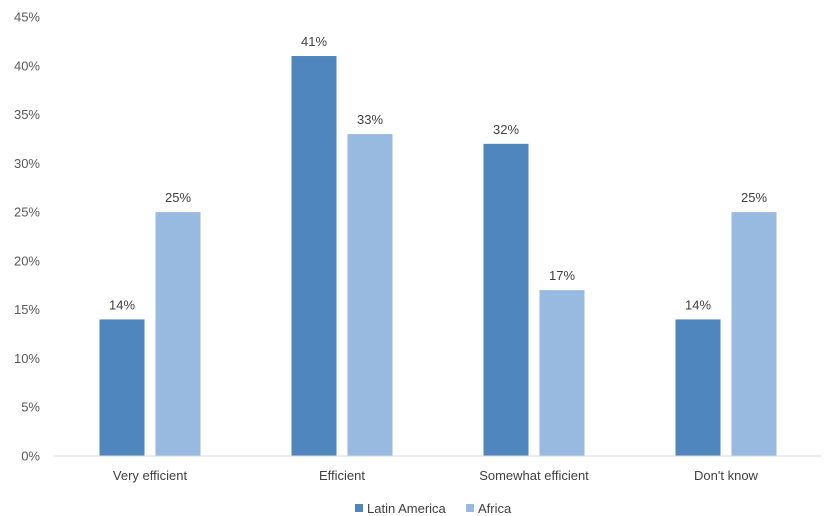 The width and height of the screenshot is (827, 516). Describe the element at coordinates (726, 475) in the screenshot. I see `x-tick-label: Don't know` at that location.